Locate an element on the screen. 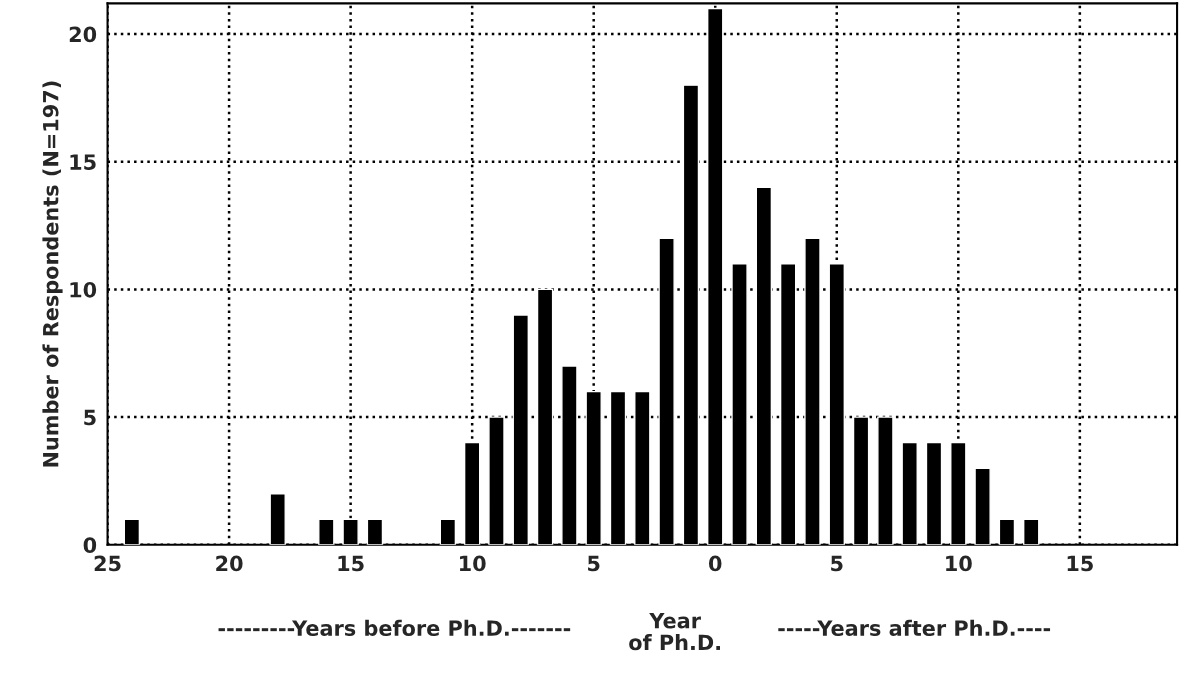 This screenshot has height=681, width=1195. text: -----Years after Ph.D.---- is located at coordinates (914, 627).